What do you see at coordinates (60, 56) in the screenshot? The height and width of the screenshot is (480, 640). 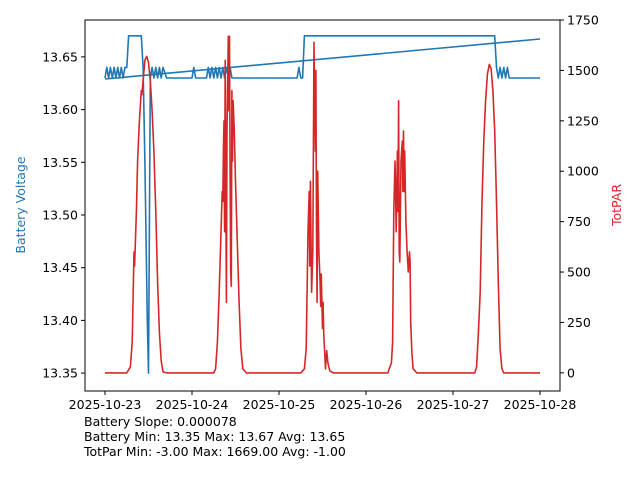 I see `y-left-tick-label: 13.65` at bounding box center [60, 56].